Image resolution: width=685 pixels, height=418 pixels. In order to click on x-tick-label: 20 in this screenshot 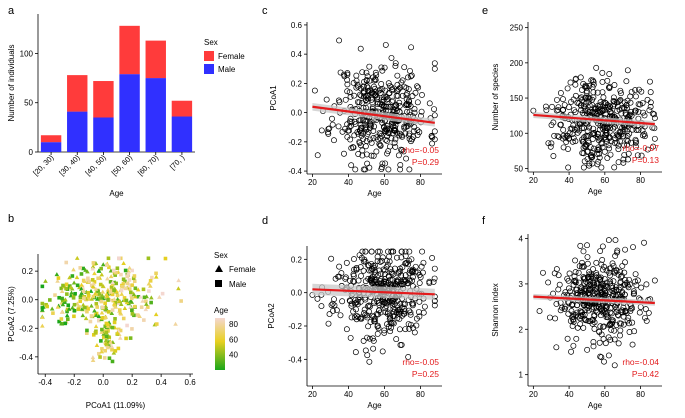, I will do `click(312, 182)`.